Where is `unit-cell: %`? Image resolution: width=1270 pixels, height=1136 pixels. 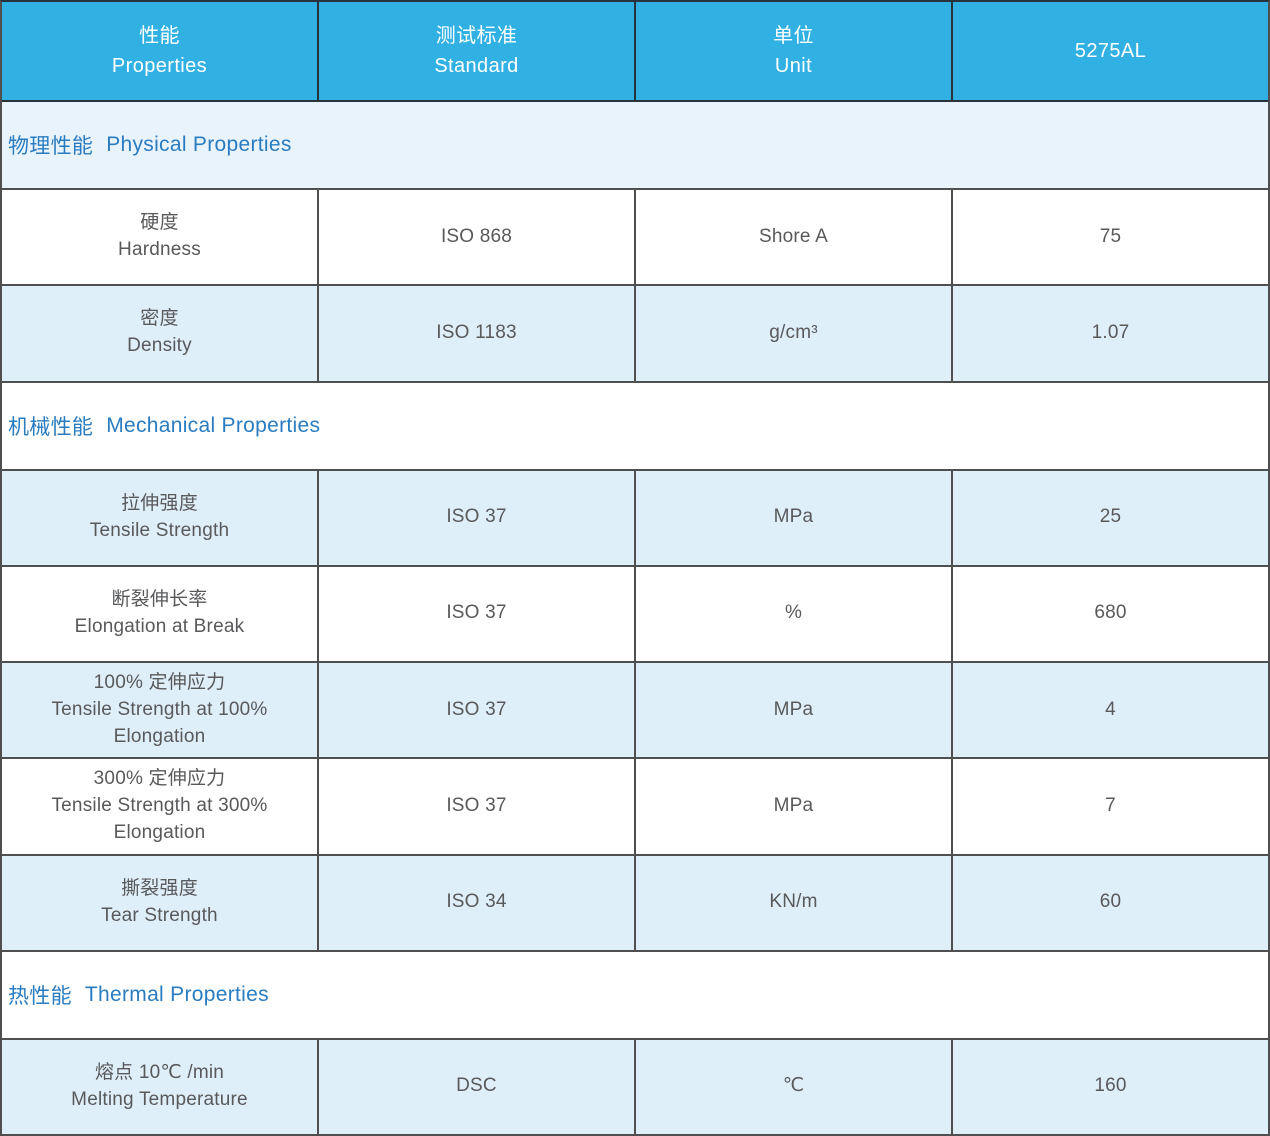
unit-cell: % is located at coordinates (792, 613).